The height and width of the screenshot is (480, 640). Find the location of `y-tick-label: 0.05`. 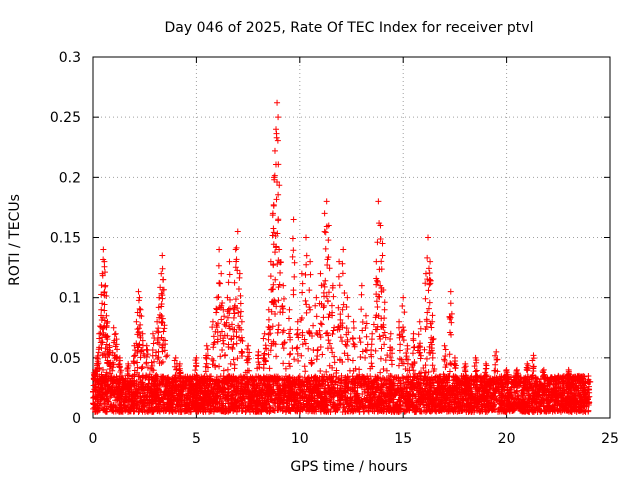

y-tick-label: 0.05 is located at coordinates (65, 359).